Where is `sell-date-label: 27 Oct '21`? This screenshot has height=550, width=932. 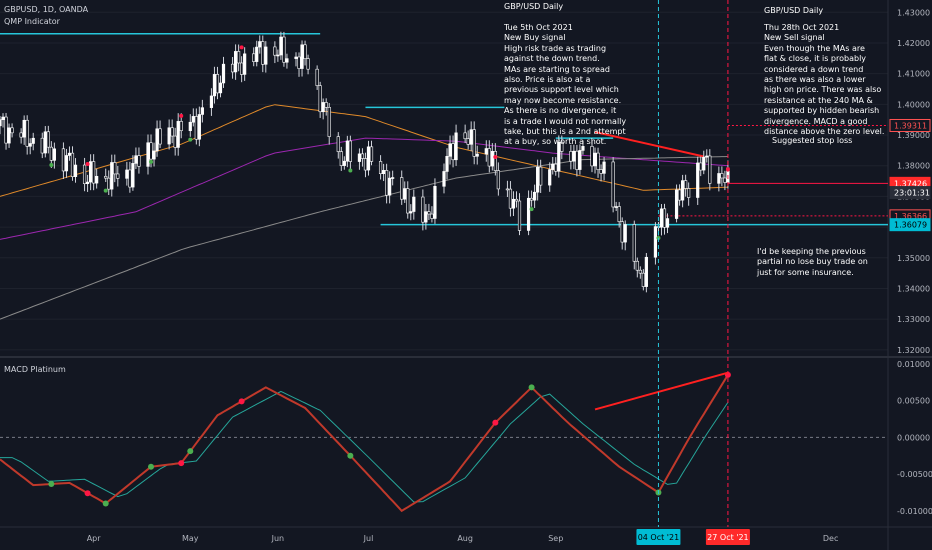
sell-date-label: 27 Oct '21 is located at coordinates (727, 537).